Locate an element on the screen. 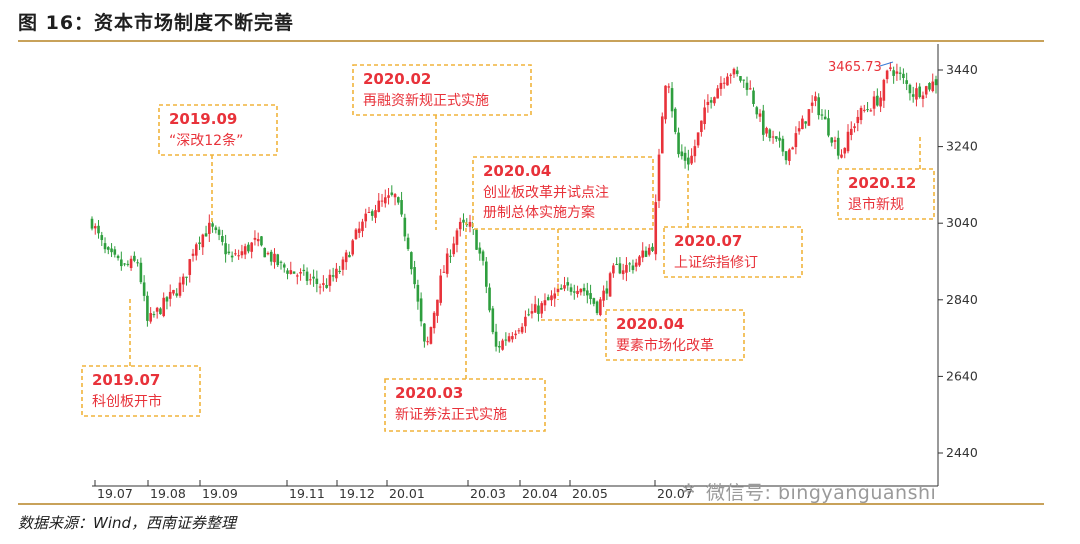  callout: 2020.12 退市新规 is located at coordinates (886, 194).